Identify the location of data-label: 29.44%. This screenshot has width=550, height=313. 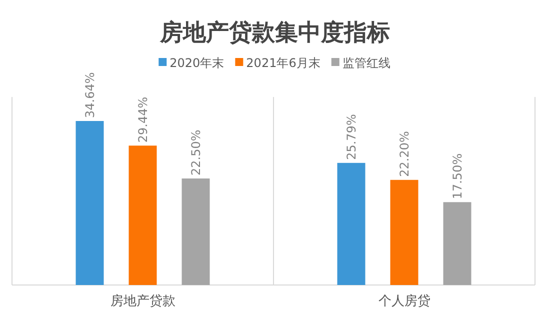
(143, 119).